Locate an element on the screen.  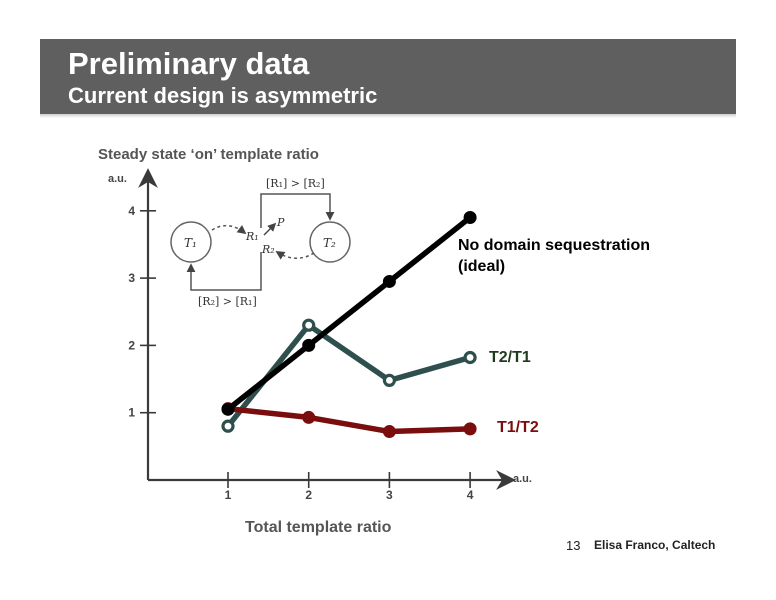
inset-bottom-arrow is located at coordinates (224, 271).